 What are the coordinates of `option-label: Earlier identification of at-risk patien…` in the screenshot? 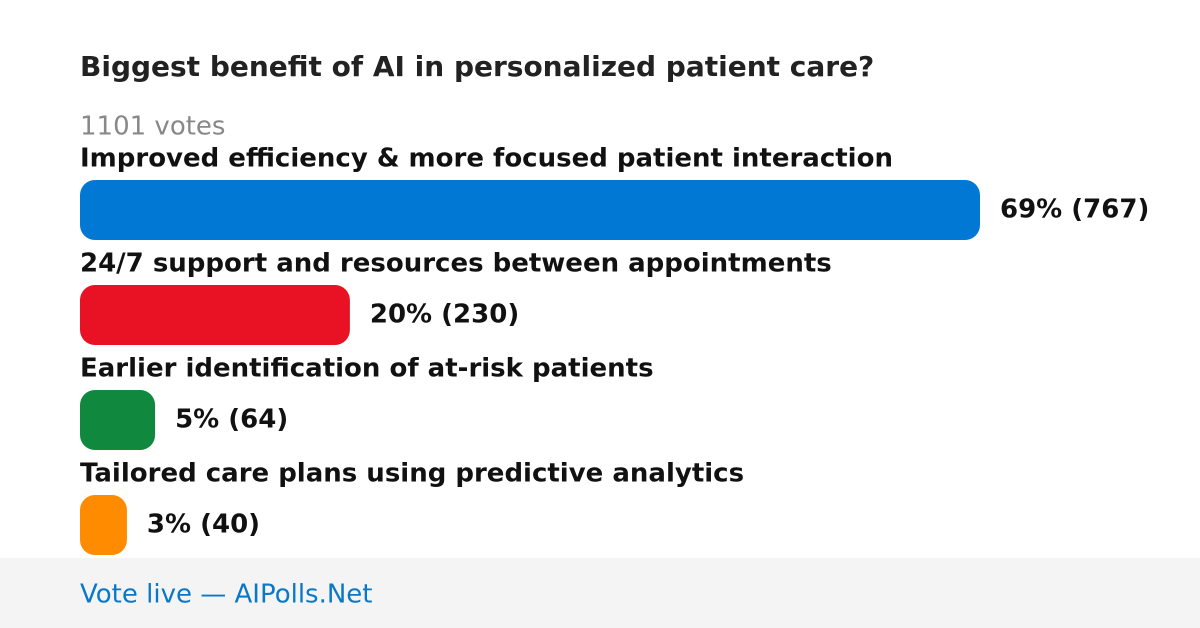 It's located at (367, 369).